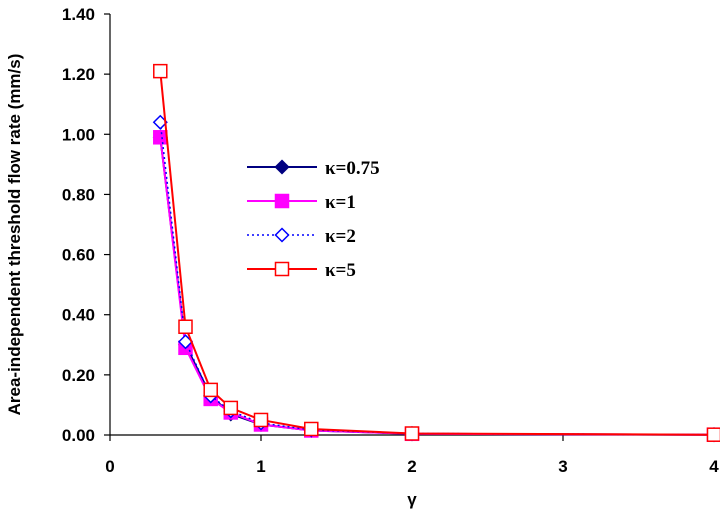 This screenshot has width=720, height=520. I want to click on legend-item: κ=0.75, so click(313, 168).